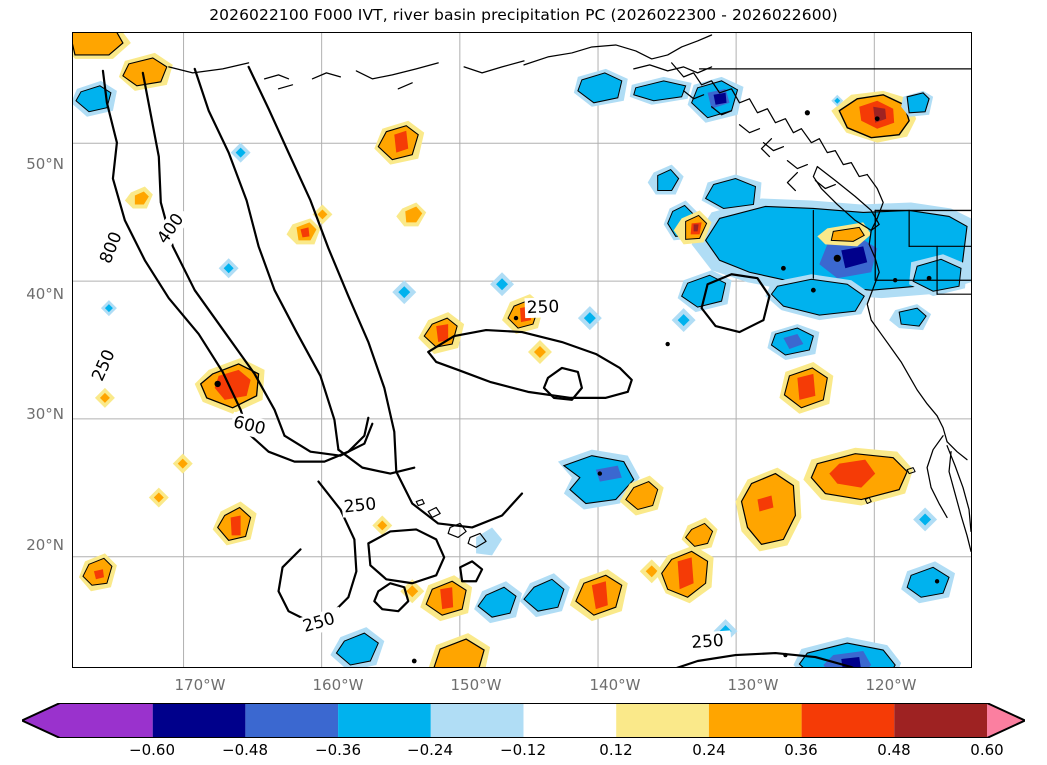 The height and width of the screenshot is (765, 1047). What do you see at coordinates (894, 750) in the screenshot?
I see `colorbar-tick-9: 0.48` at bounding box center [894, 750].